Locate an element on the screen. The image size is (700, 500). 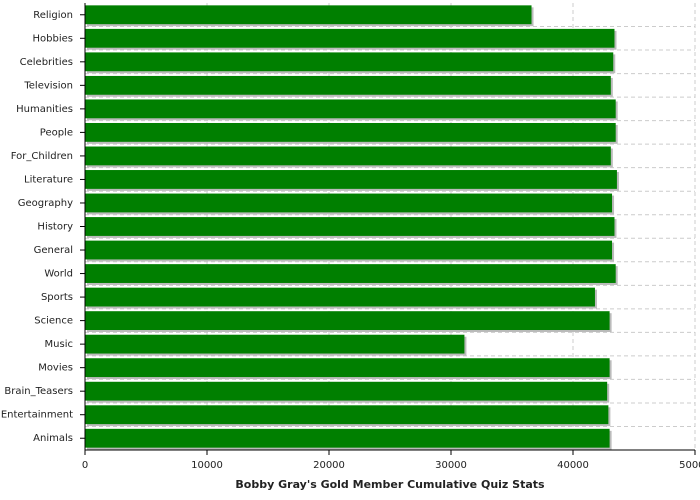
x-tick-label: 0 is located at coordinates (85, 465).